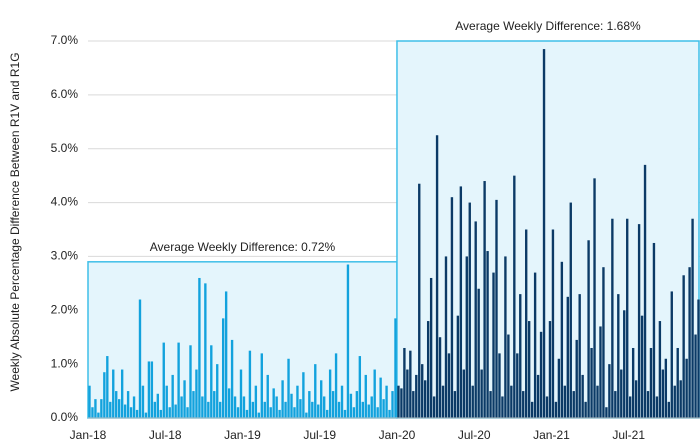 The height and width of the screenshot is (445, 700). What do you see at coordinates (319, 435) in the screenshot?
I see `x-tick-label: Jul-19` at bounding box center [319, 435].